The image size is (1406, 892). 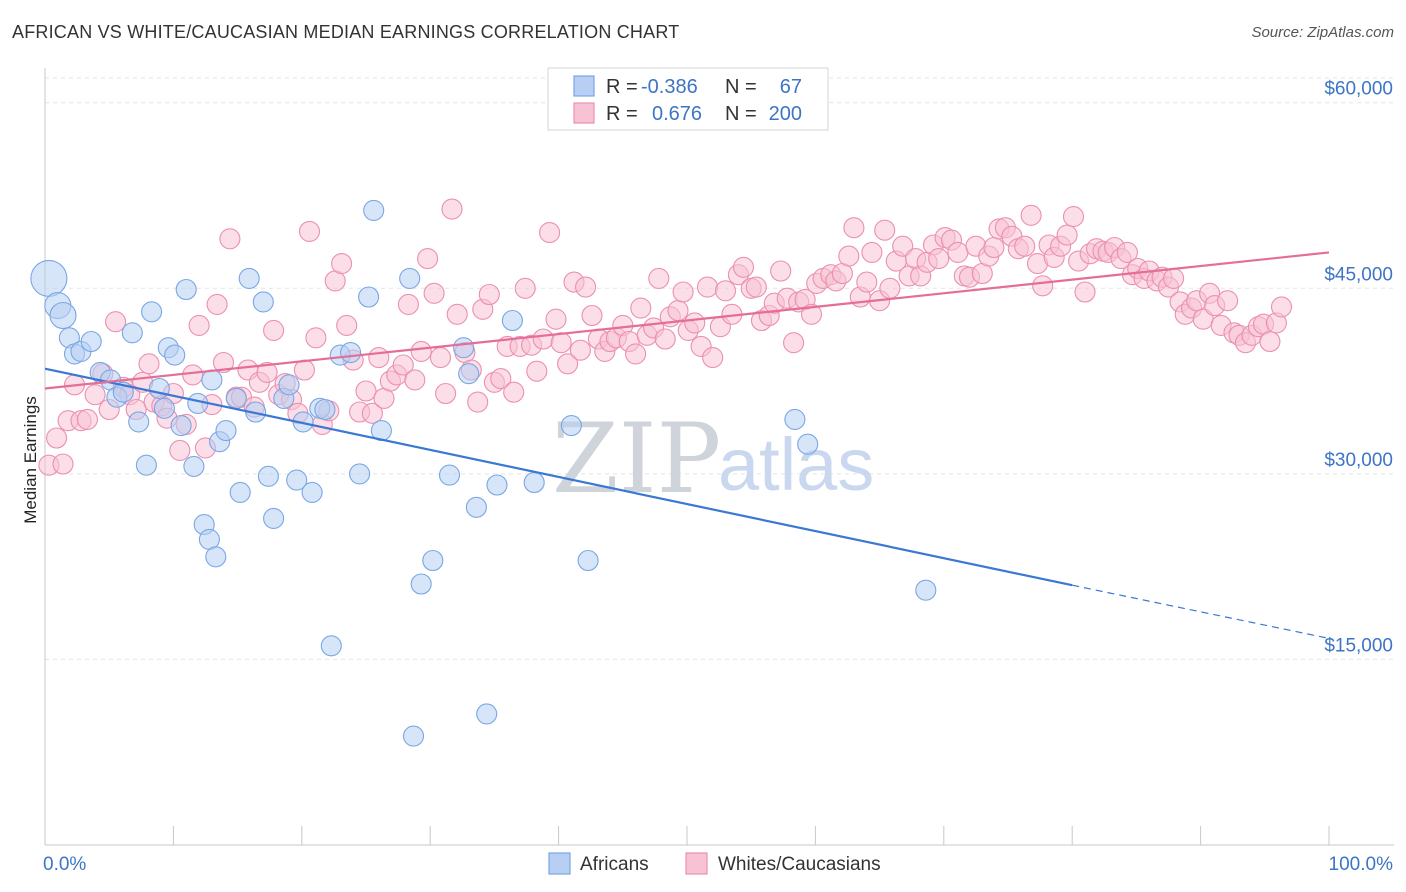 What do you see at coordinates (622, 114) in the screenshot?
I see `legend-r-label-whites: R =` at bounding box center [622, 114].